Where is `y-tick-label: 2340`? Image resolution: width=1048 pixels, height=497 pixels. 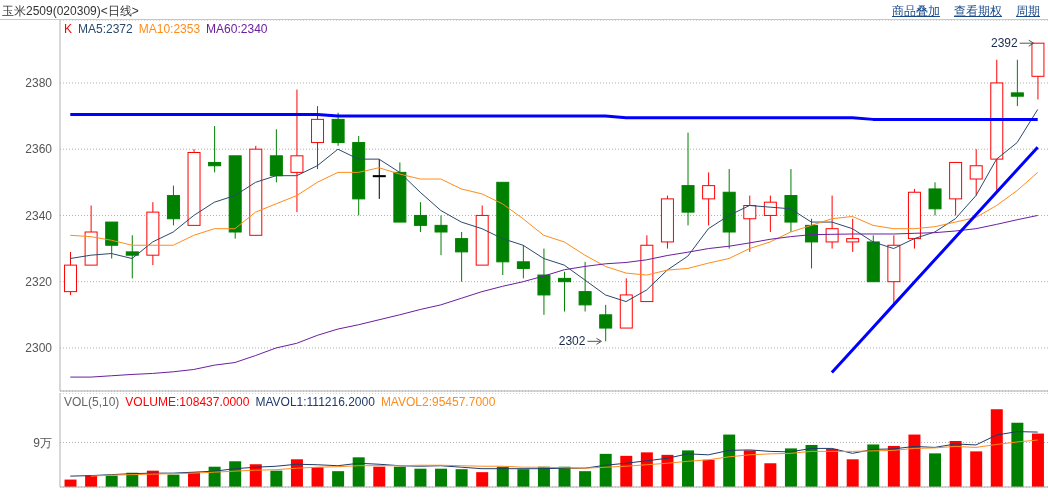
y-tick-label: 2340 is located at coordinates (39, 215).